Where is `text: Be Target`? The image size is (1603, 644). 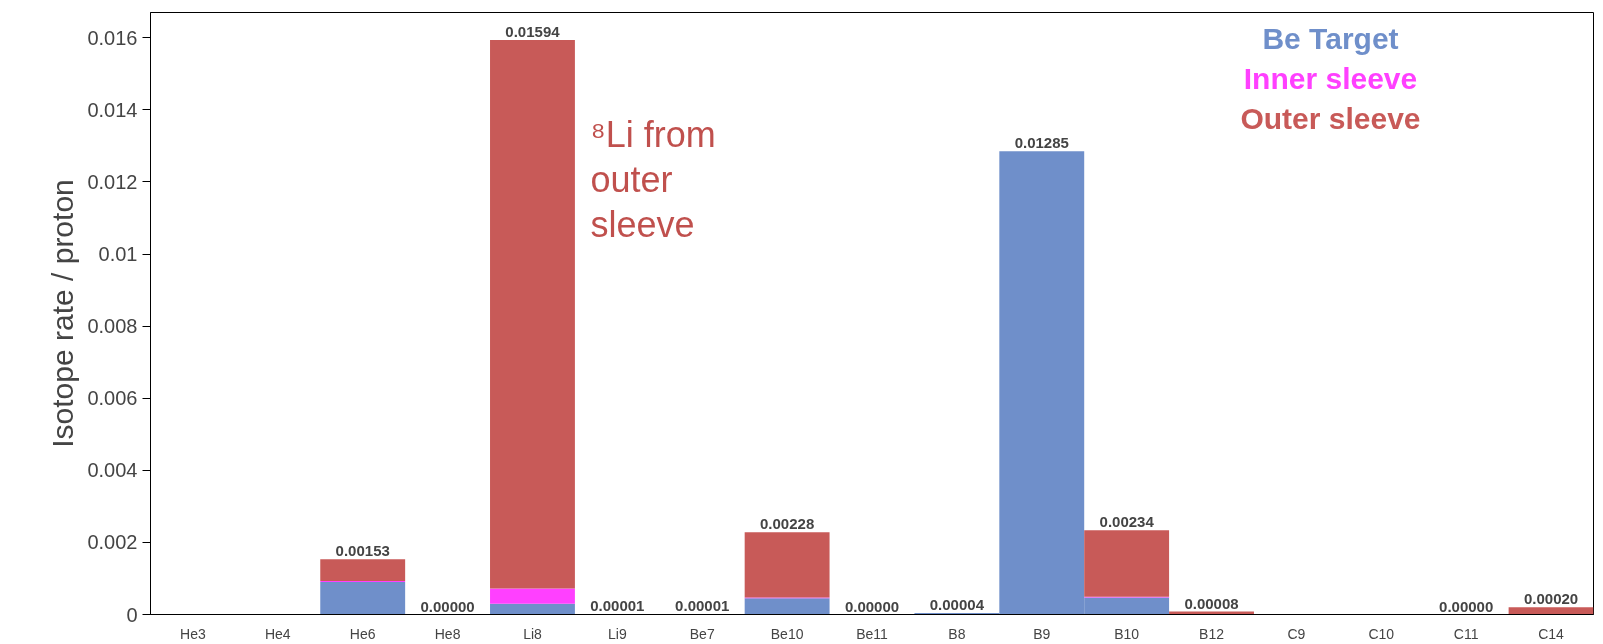
text: Be Target is located at coordinates (1330, 38).